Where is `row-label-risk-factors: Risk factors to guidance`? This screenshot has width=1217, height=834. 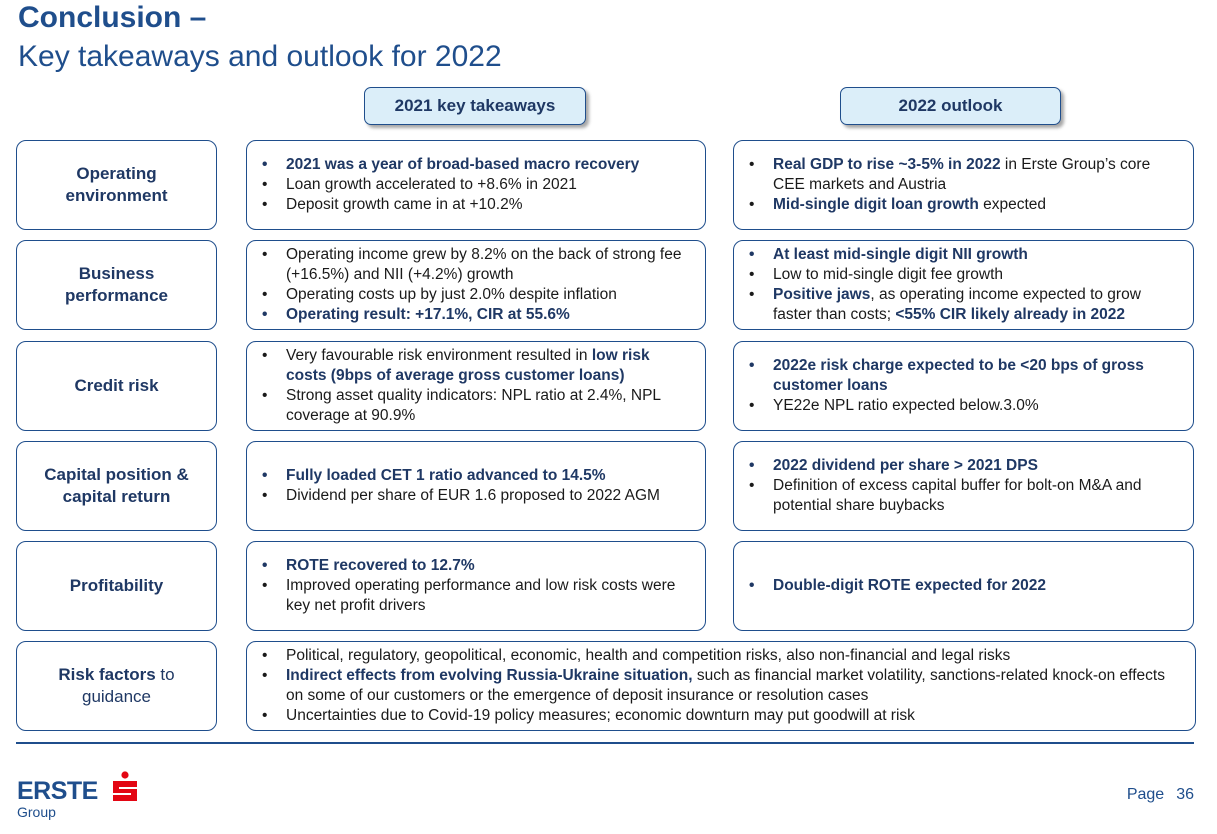
row-label-risk-factors: Risk factors to guidance is located at coordinates (116, 686).